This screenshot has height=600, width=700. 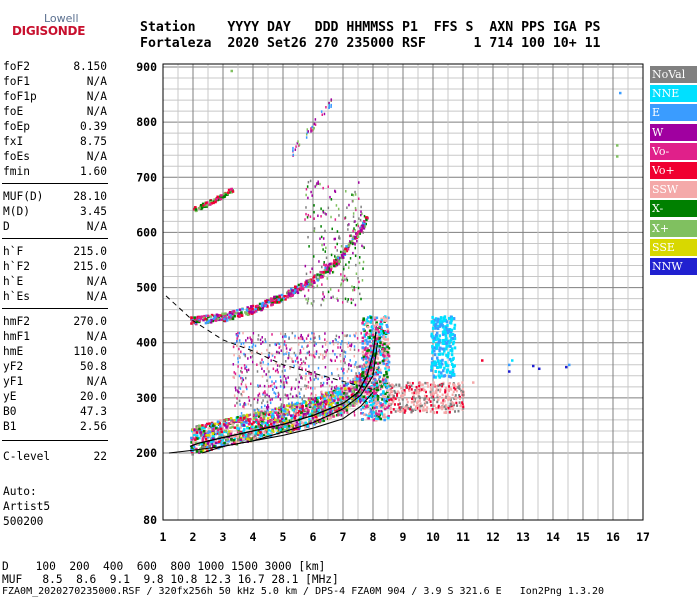 What do you see at coordinates (16, 171) in the screenshot?
I see `param-name: fmin` at bounding box center [16, 171].